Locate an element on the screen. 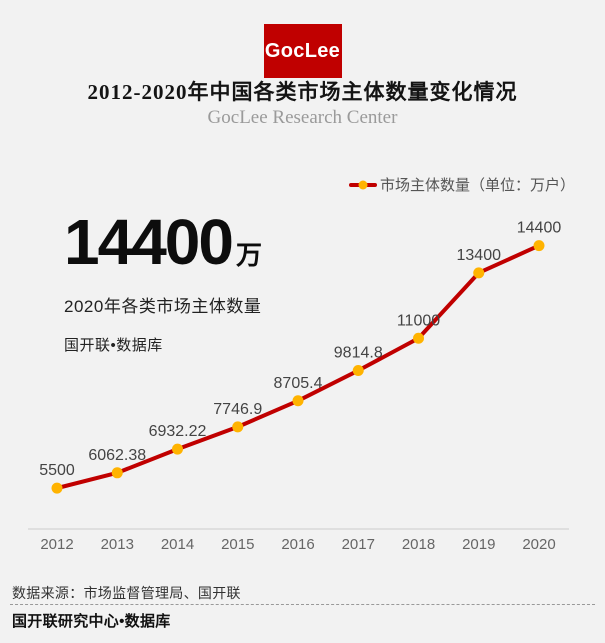 The image size is (605, 643). stat-caption: 2020年各类市场主体数量 is located at coordinates (163, 306).